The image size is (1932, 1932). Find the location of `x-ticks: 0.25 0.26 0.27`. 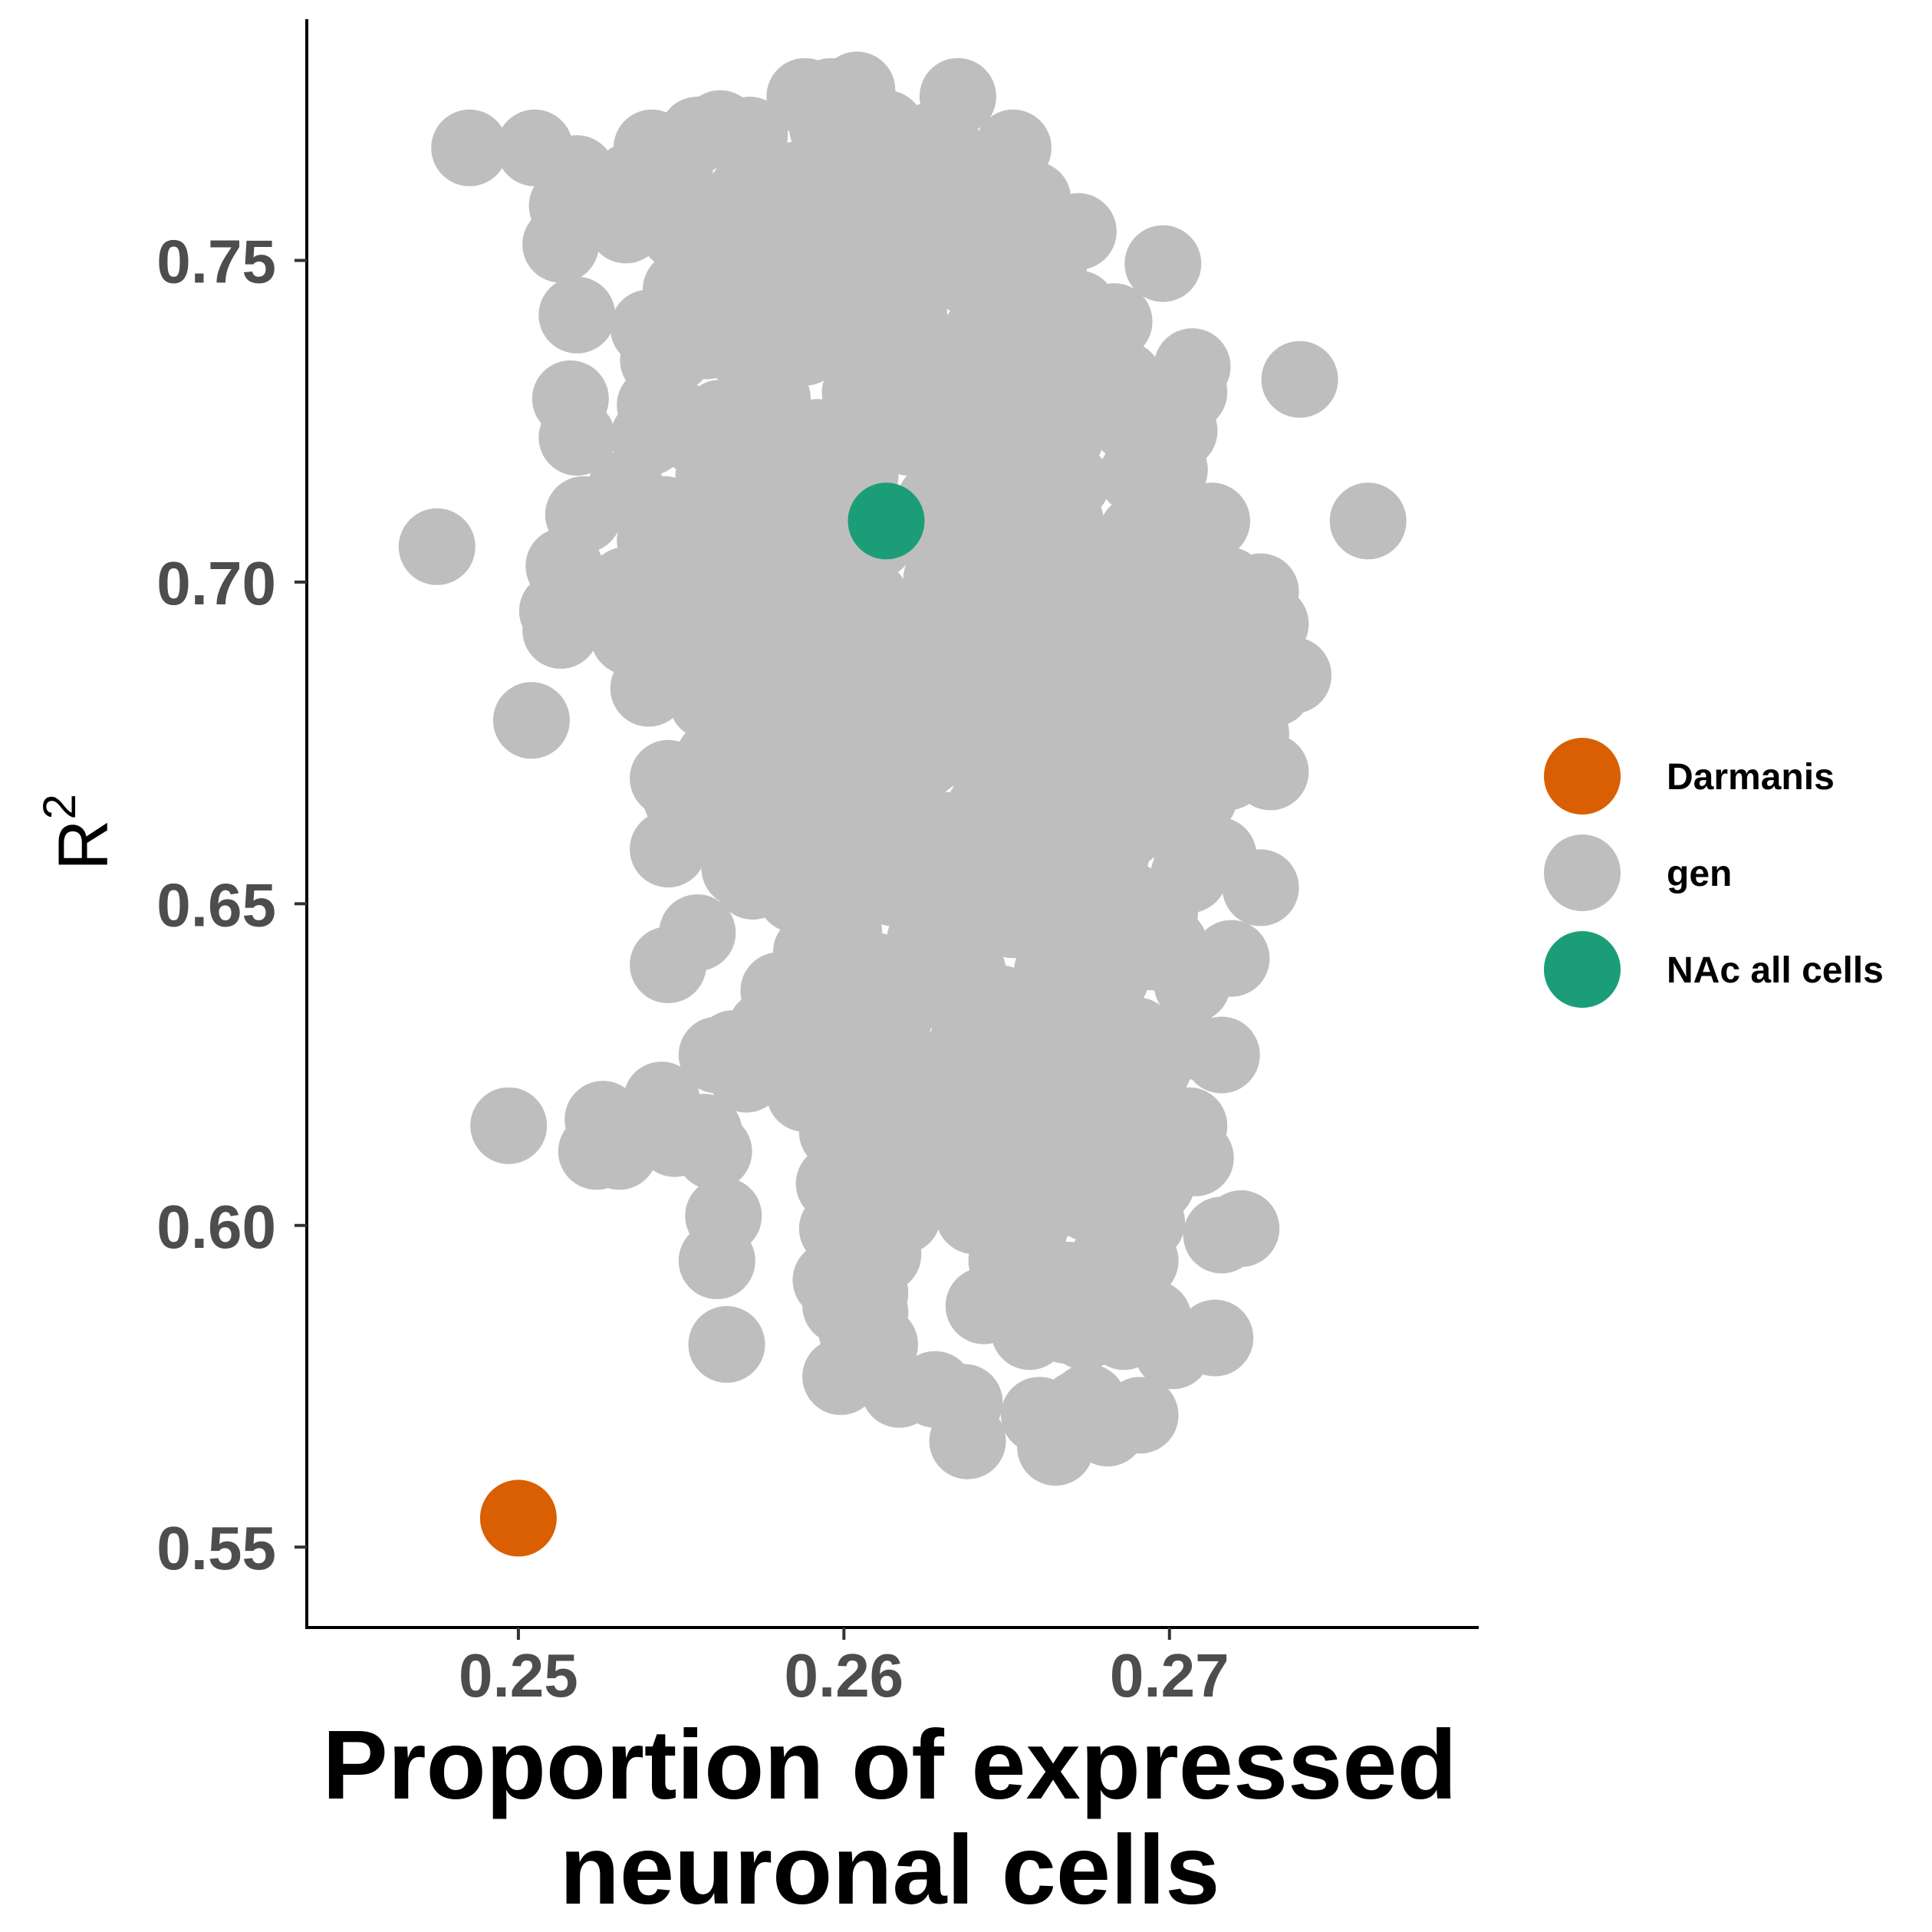

x-ticks: 0.25 0.26 0.27 is located at coordinates (844, 1669).